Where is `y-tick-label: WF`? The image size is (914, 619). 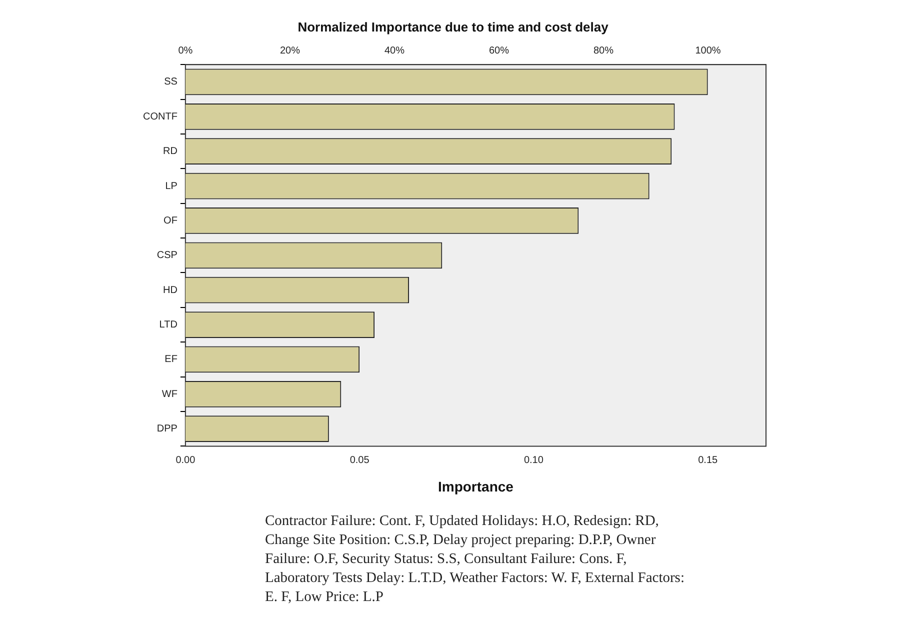
y-tick-label: WF is located at coordinates (170, 394).